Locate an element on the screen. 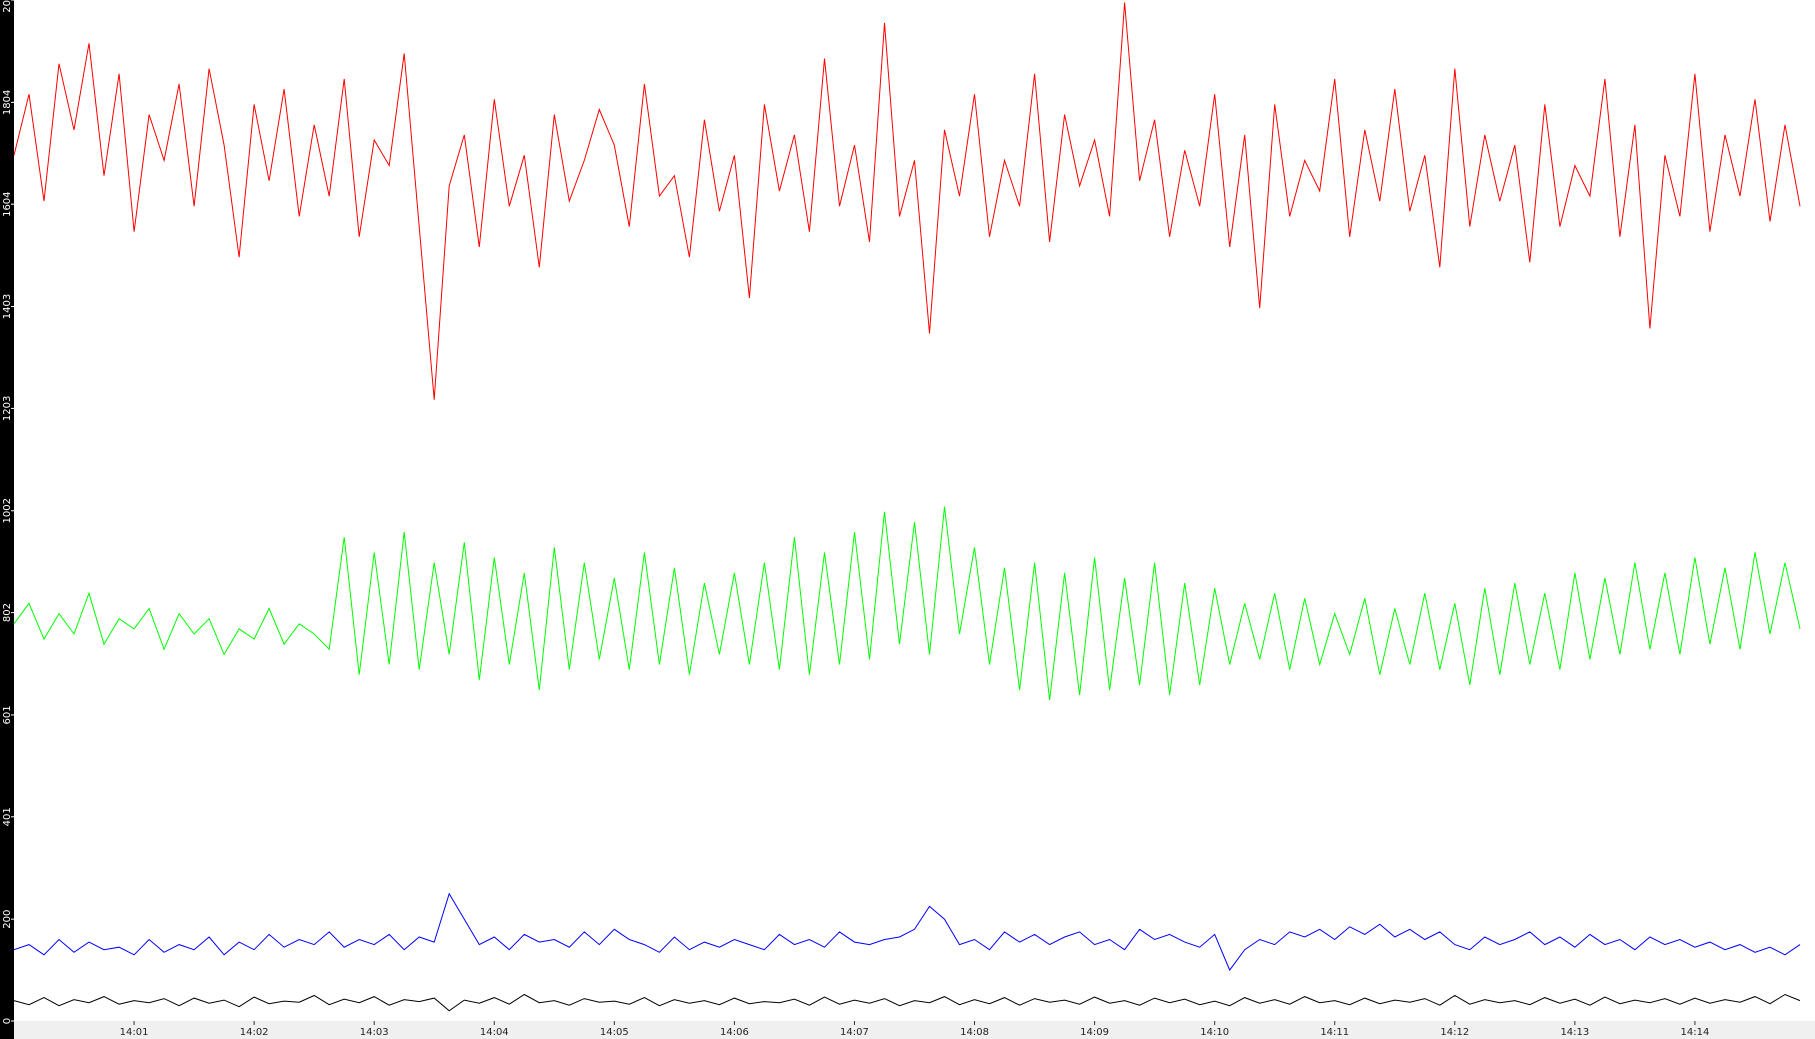 The image size is (1815, 1039). y-axis-strip is located at coordinates (7, 519).